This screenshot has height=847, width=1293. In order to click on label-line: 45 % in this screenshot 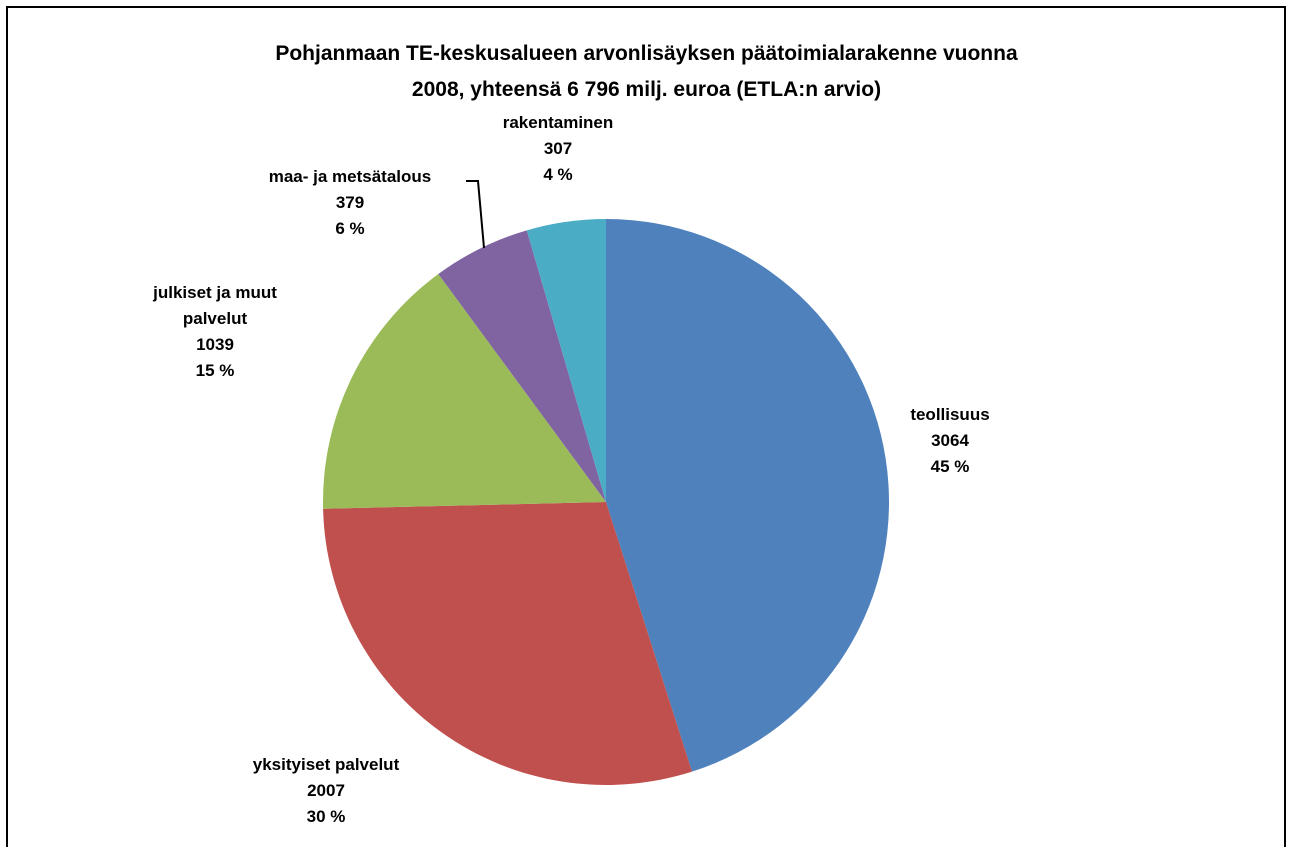, I will do `click(950, 466)`.